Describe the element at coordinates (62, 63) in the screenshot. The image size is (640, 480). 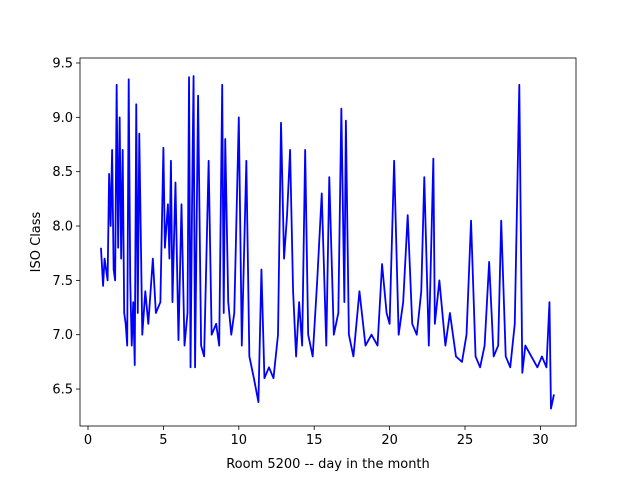
I see `y-tick-label: 9.5` at that location.